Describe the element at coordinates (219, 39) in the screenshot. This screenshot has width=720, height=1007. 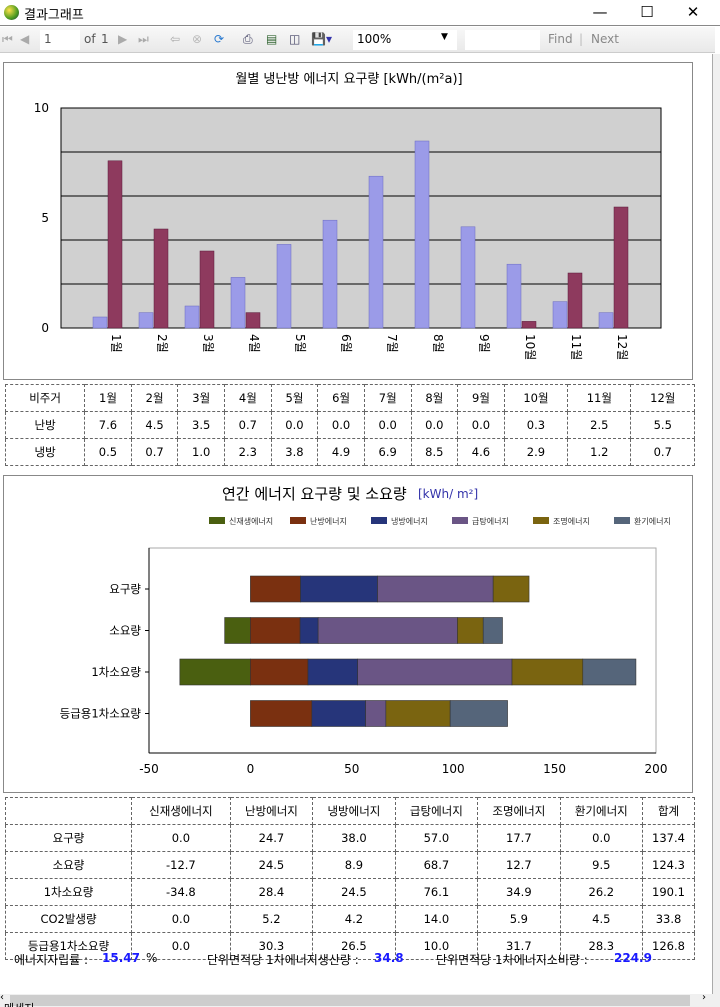
I see `refresh-icon: ⟳` at that location.